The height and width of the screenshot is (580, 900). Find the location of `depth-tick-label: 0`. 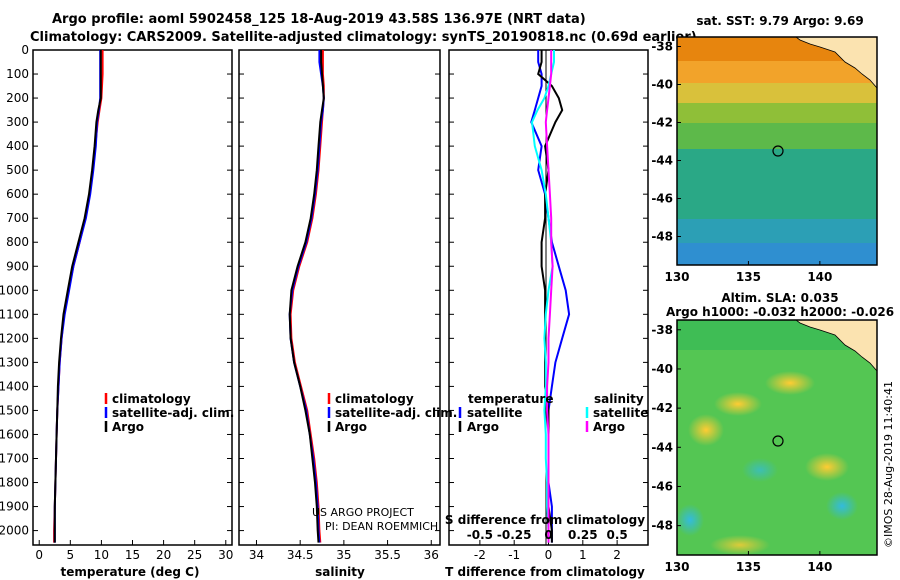

depth-tick-label: 0 is located at coordinates (25, 50).